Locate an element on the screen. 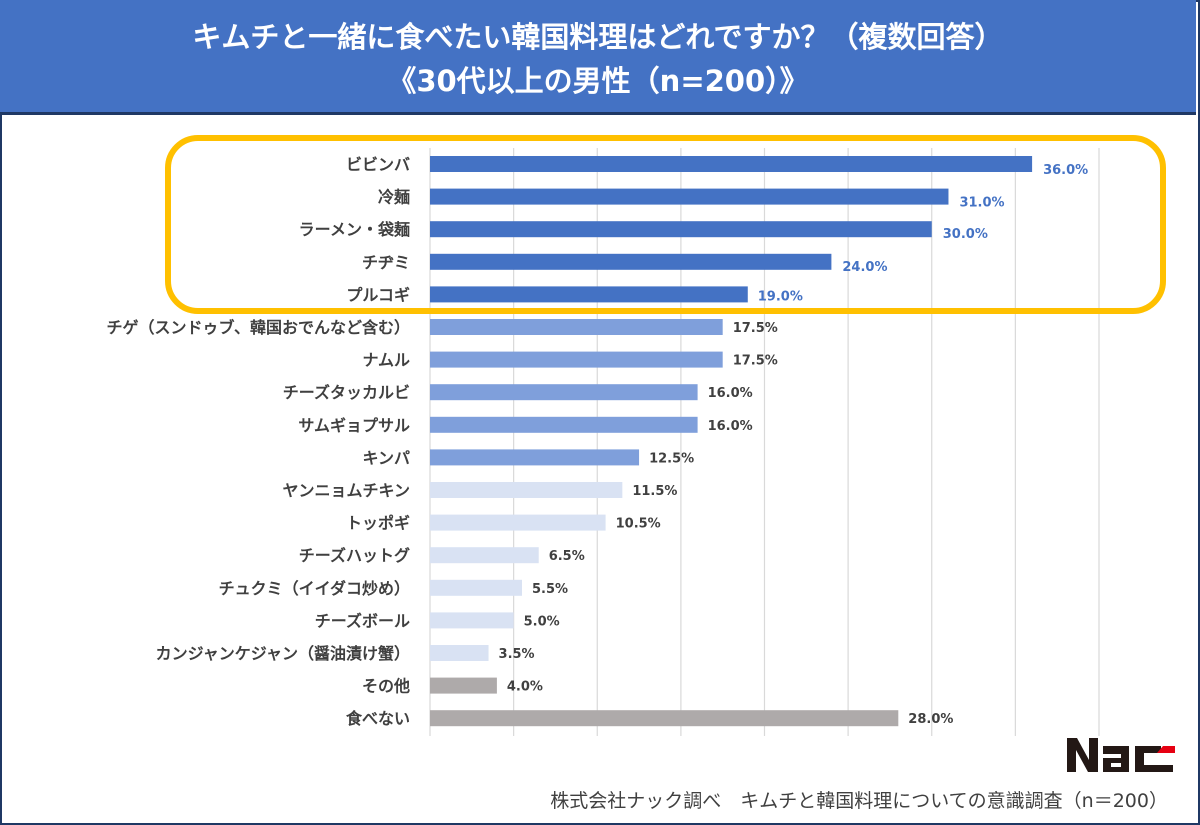 The image size is (1200, 825). category-label: キンパ is located at coordinates (386, 457).